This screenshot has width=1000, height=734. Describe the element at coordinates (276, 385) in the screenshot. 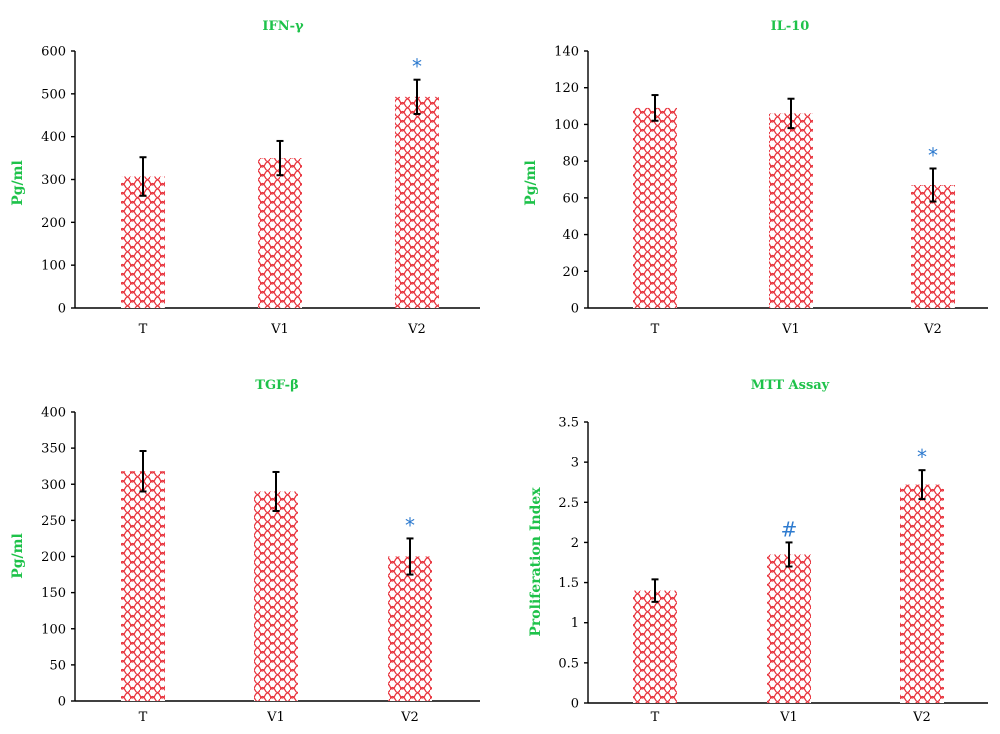

I see `chart-title: TGF-β` at that location.